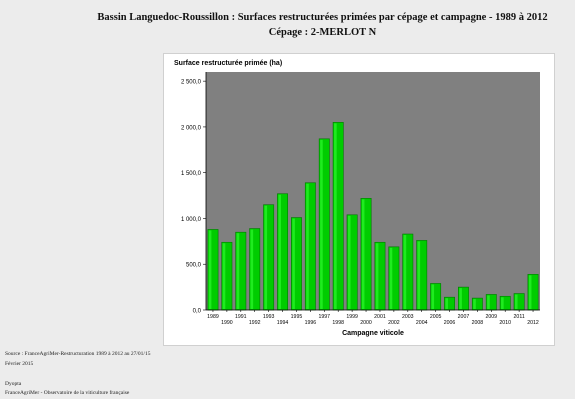 The width and height of the screenshot is (575, 399). I want to click on chart-title-line2: Cépage : 2-MERLOT N, so click(322, 32).